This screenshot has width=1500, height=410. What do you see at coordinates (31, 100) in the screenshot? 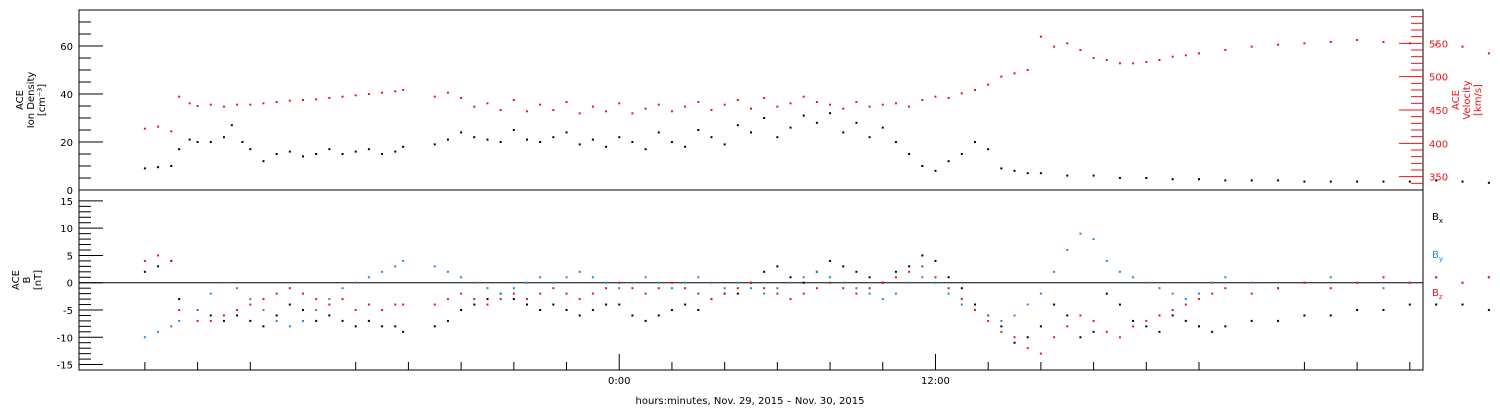
I see `axis-label-line: Ion Density` at bounding box center [31, 100].